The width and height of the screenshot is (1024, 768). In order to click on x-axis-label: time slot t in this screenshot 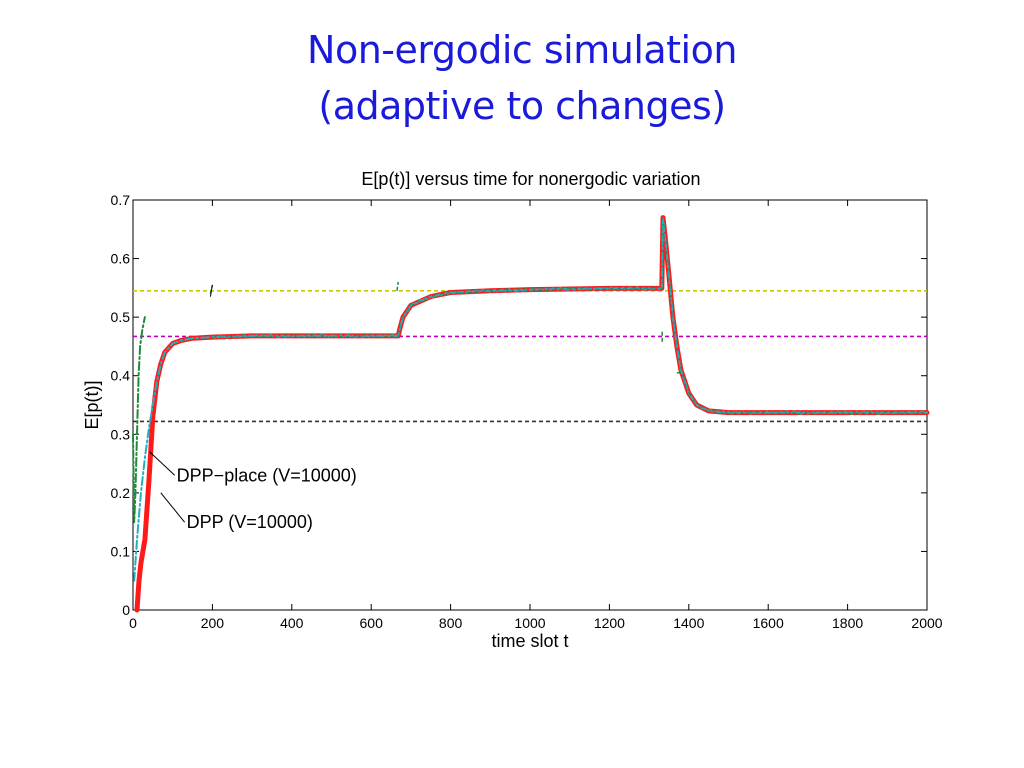, I will do `click(529, 641)`.